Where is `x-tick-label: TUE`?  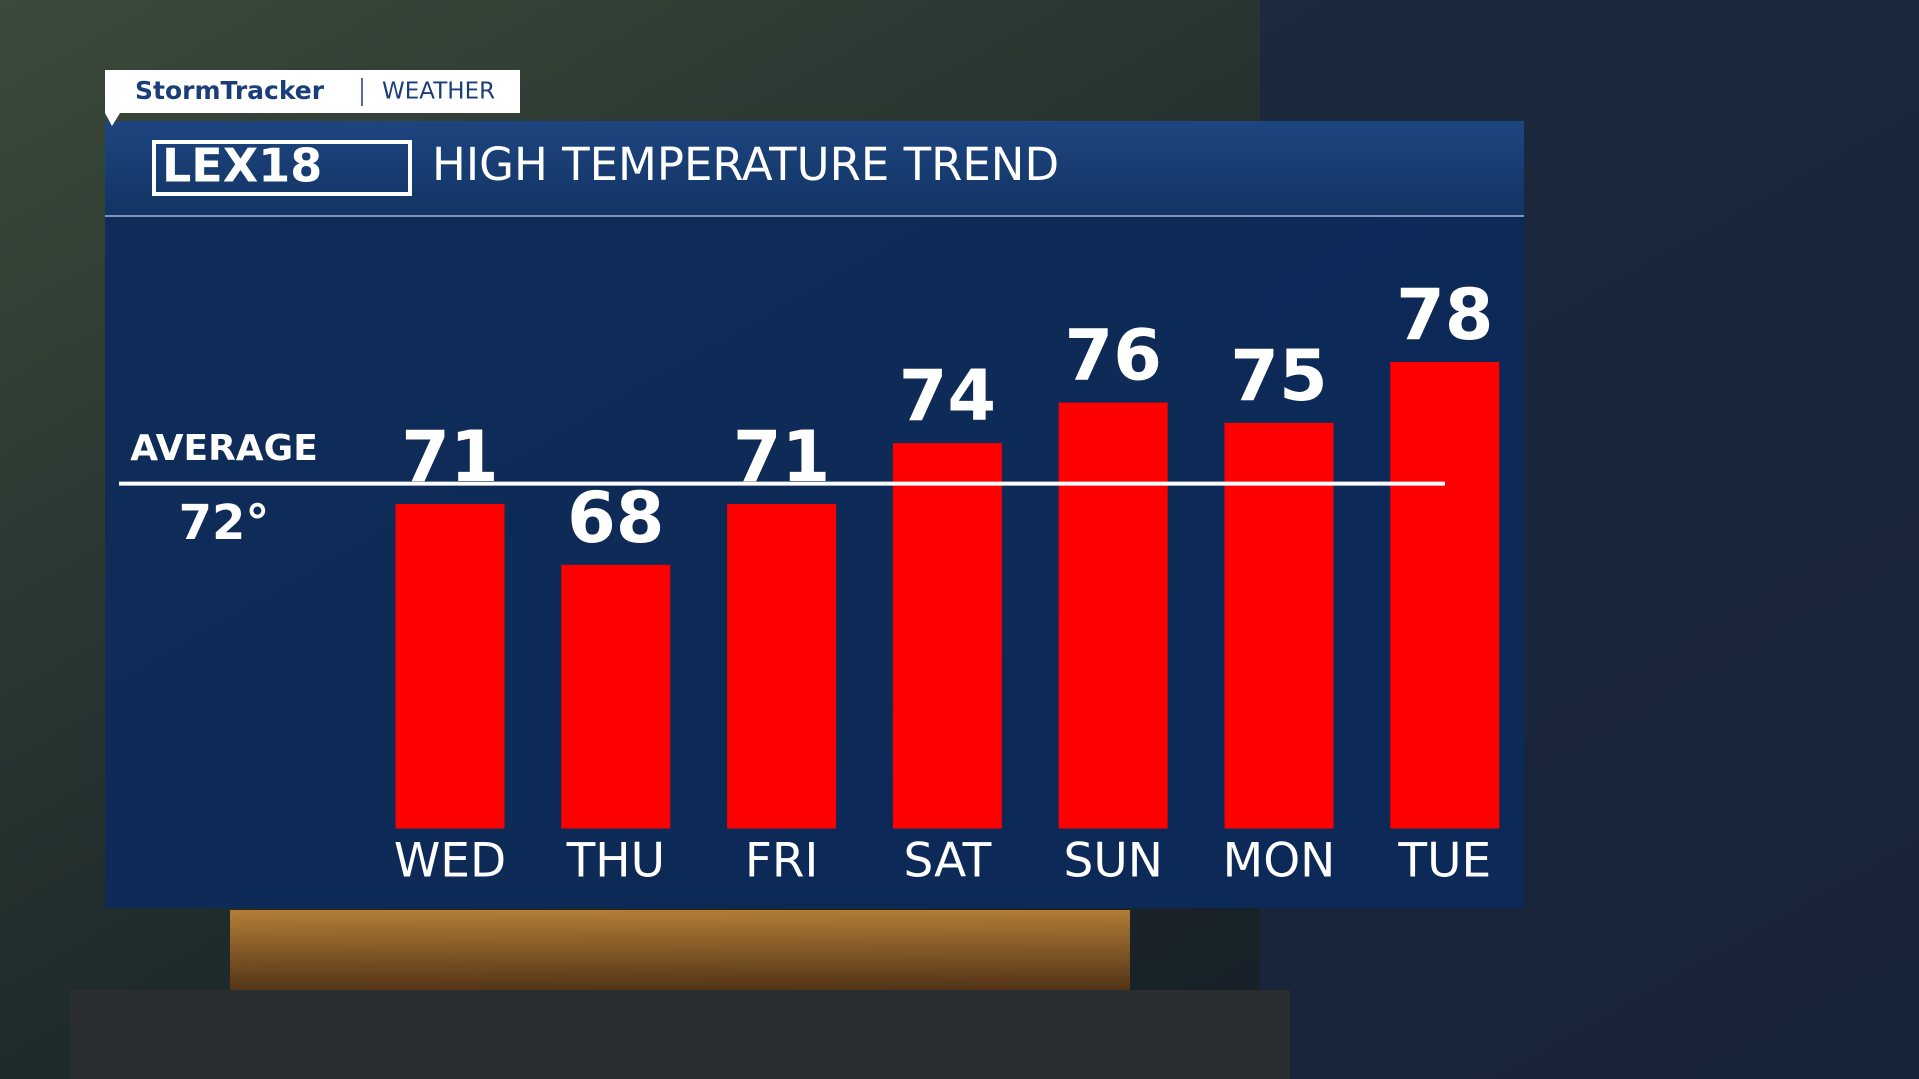 x-tick-label: TUE is located at coordinates (1444, 861).